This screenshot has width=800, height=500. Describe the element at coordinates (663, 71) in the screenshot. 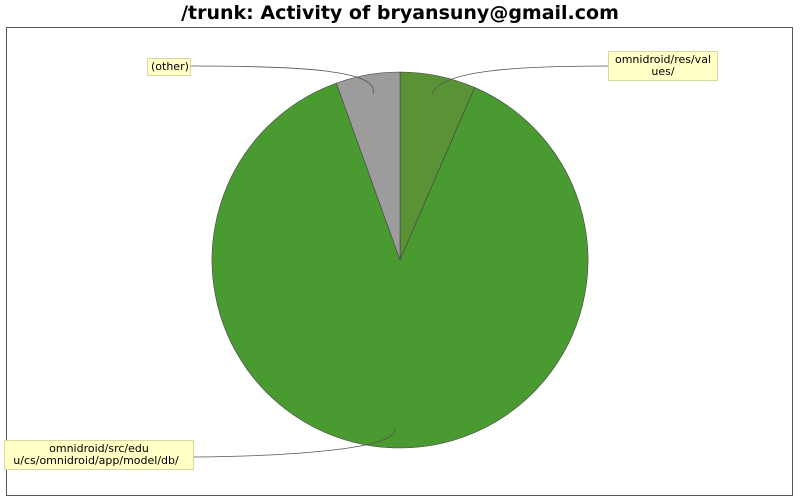

I see `slice-label-res-values-line2: ues/` at that location.